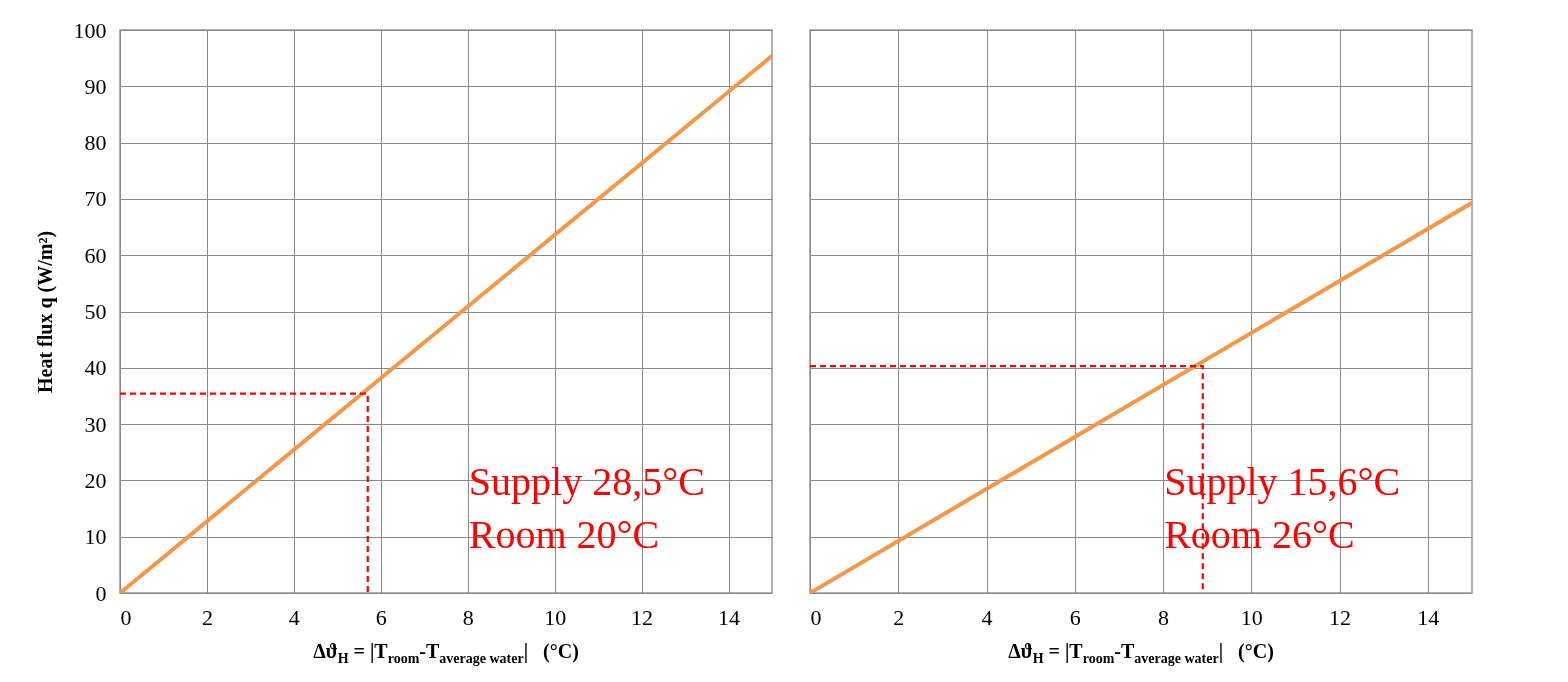 This screenshot has width=1568, height=682. I want to click on y-axis-title: Heat flux q (W/m²), so click(45, 312).